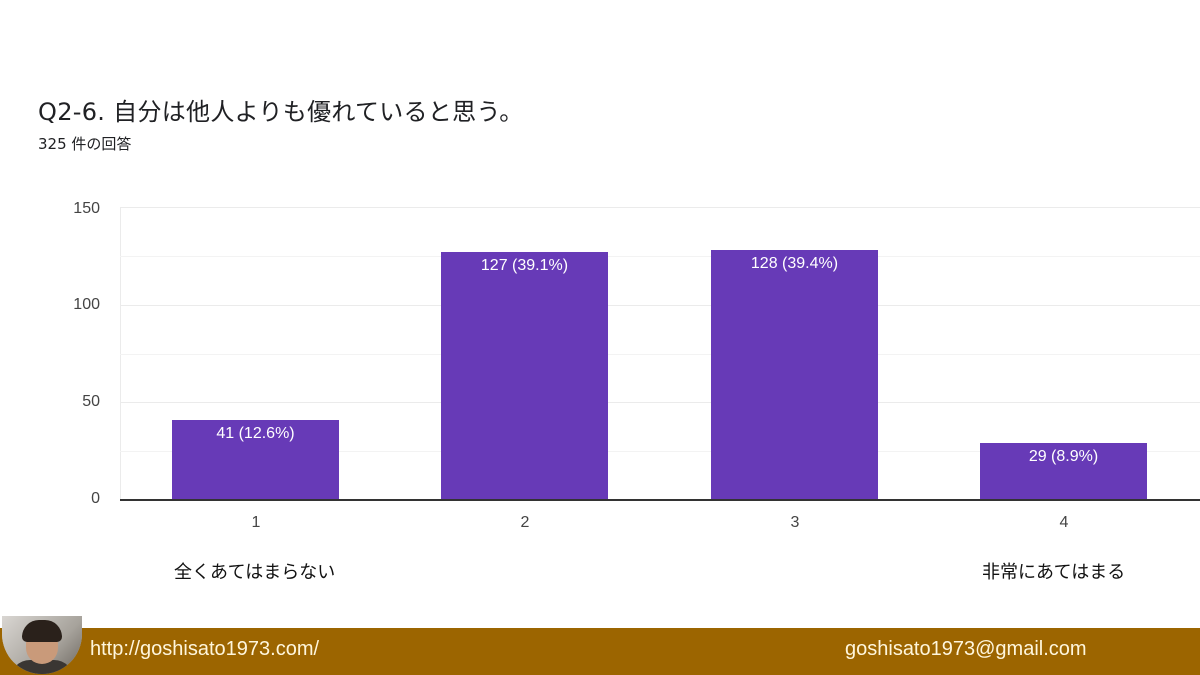  What do you see at coordinates (255, 433) in the screenshot?
I see `bar-1-label: 41 (12.6%)` at bounding box center [255, 433].